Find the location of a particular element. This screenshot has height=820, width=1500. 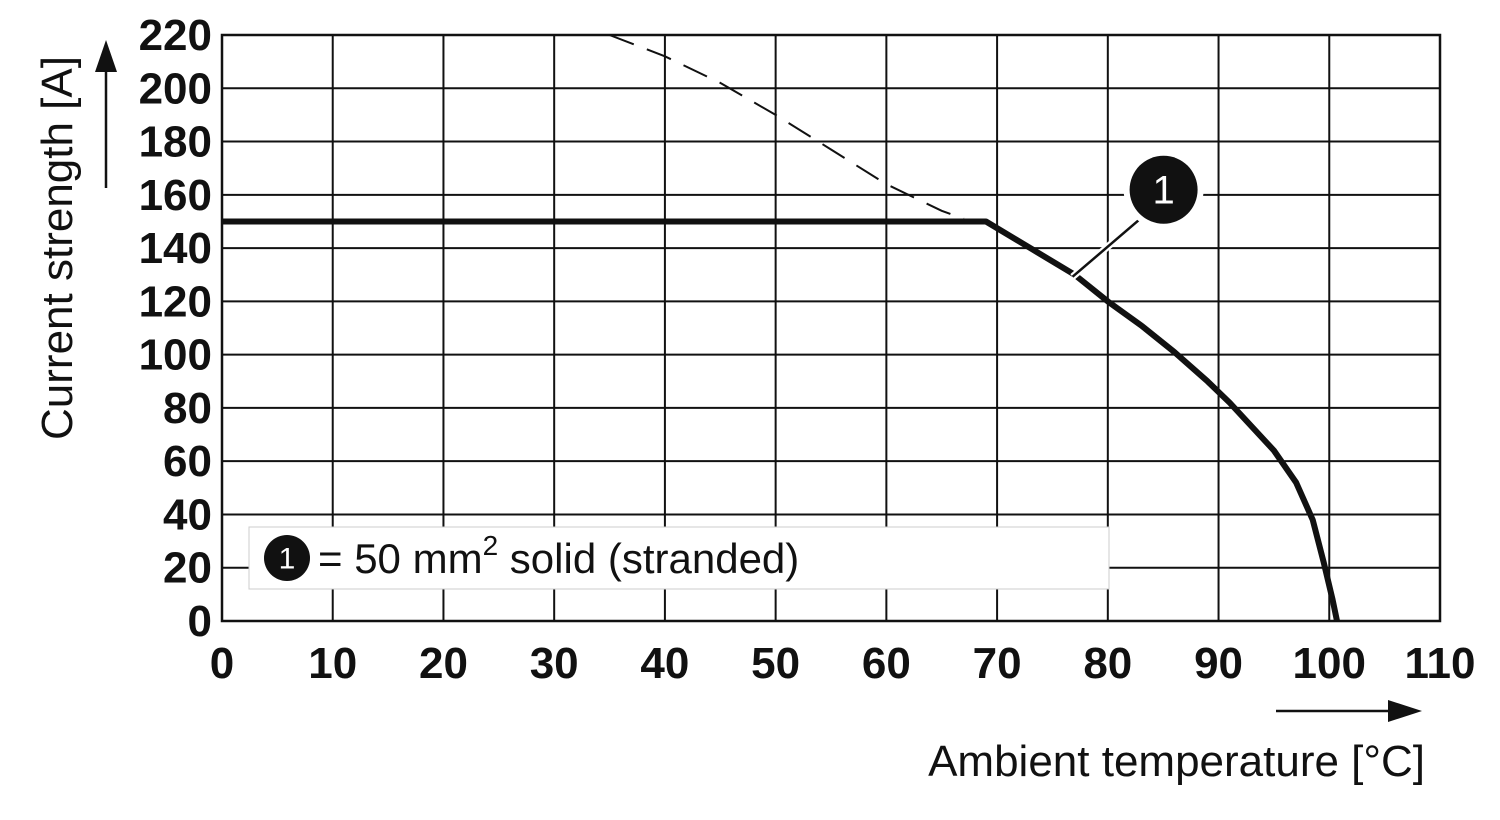

y-axis-title: Current strength [A] is located at coordinates (75, 240).